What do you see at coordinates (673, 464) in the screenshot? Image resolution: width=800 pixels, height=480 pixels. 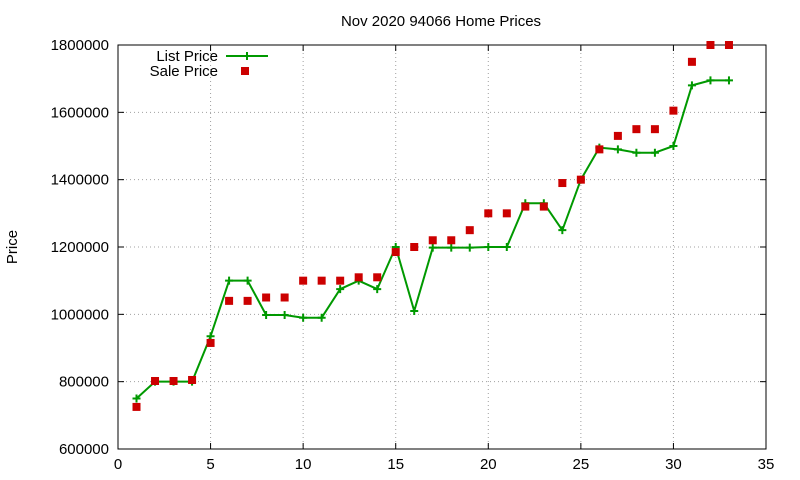 I see `x-tick-label: 30` at bounding box center [673, 464].